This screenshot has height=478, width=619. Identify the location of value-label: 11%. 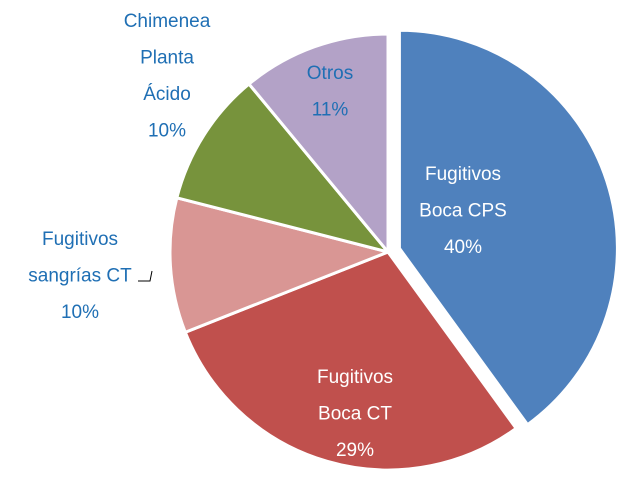
(330, 110).